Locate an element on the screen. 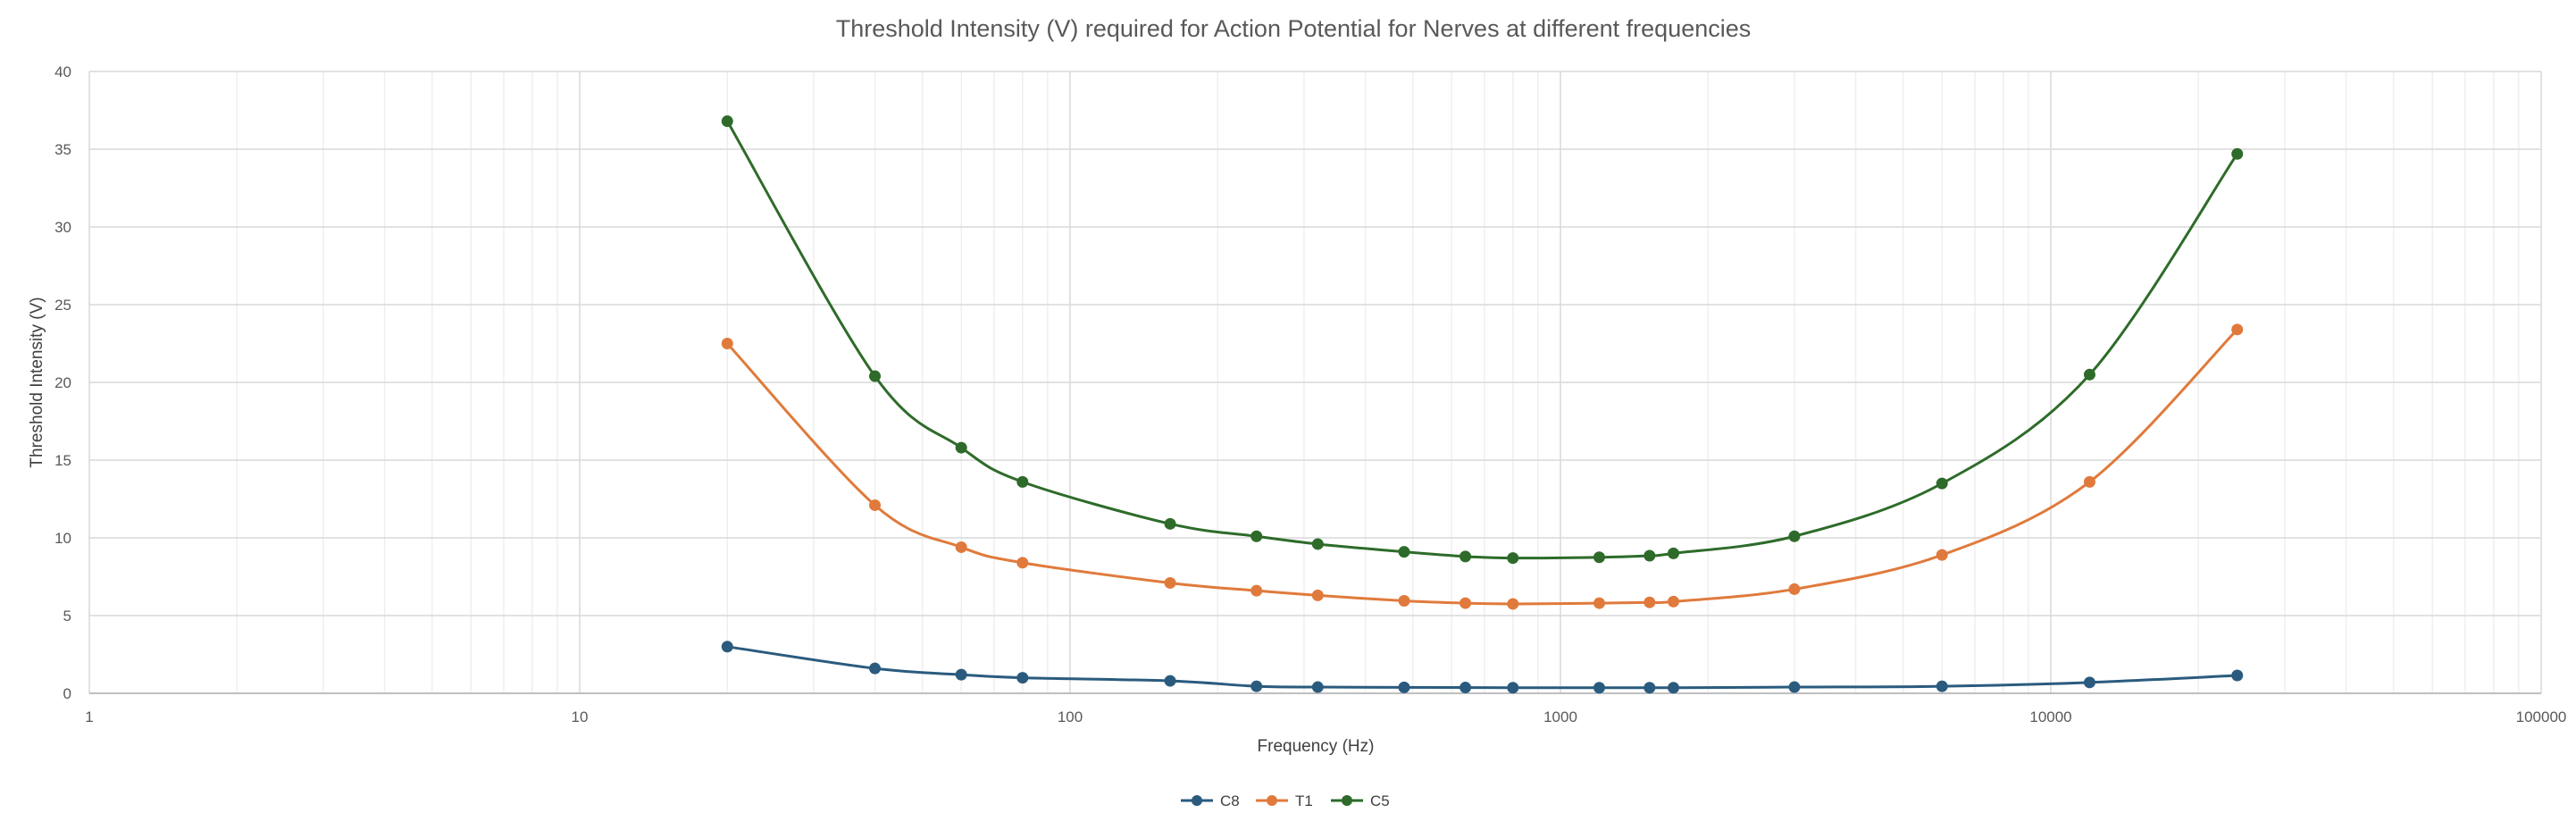 This screenshot has width=2576, height=830. legend-item-t1: T1 is located at coordinates (1285, 800).